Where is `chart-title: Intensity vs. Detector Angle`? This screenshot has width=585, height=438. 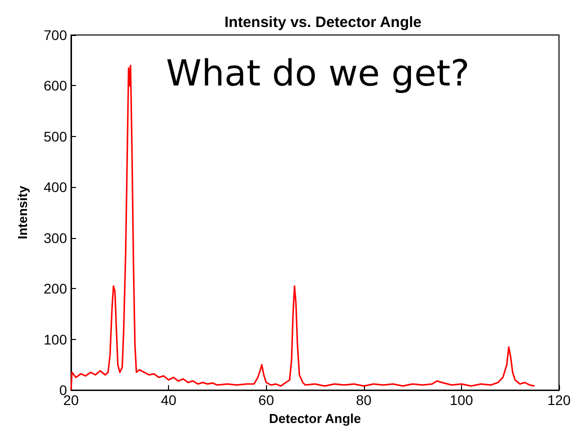
chart-title: Intensity vs. Detector Angle is located at coordinates (323, 22).